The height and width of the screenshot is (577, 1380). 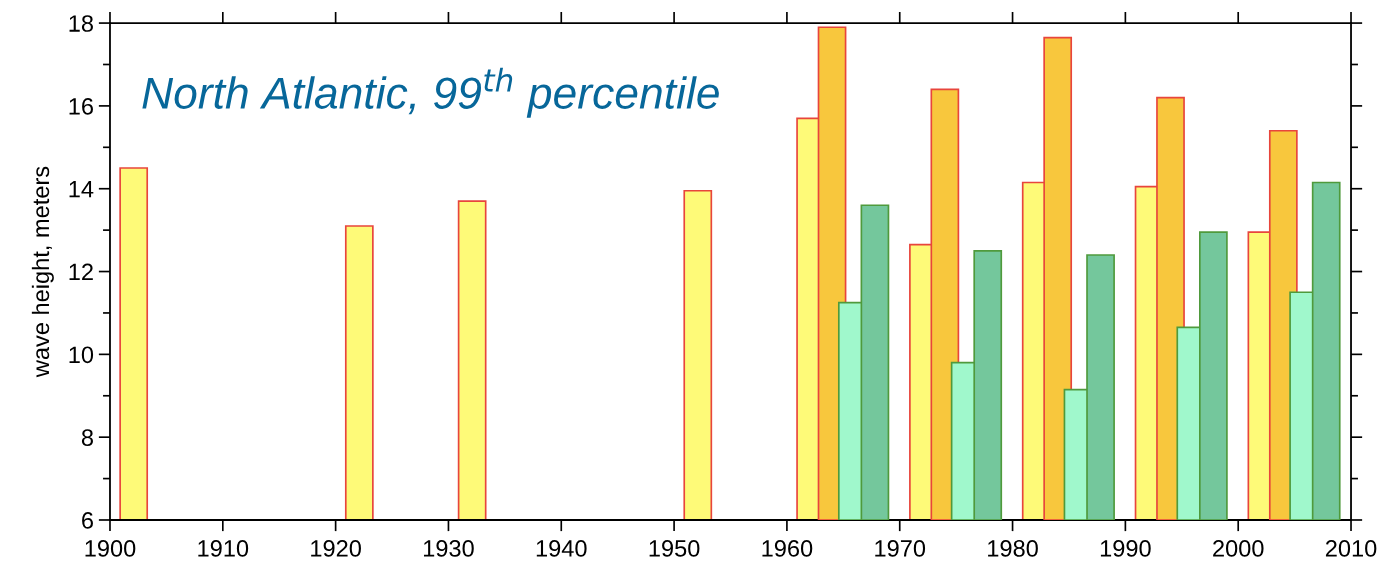 I want to click on x-tick-label: 1920, so click(x=336, y=548).